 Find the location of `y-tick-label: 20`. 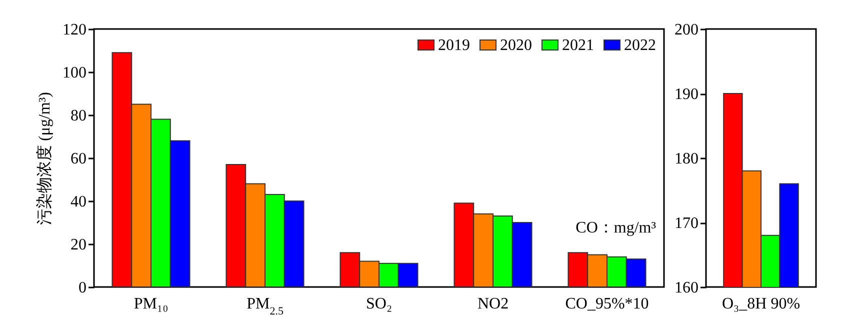

y-tick-label: 20 is located at coordinates (78, 245).